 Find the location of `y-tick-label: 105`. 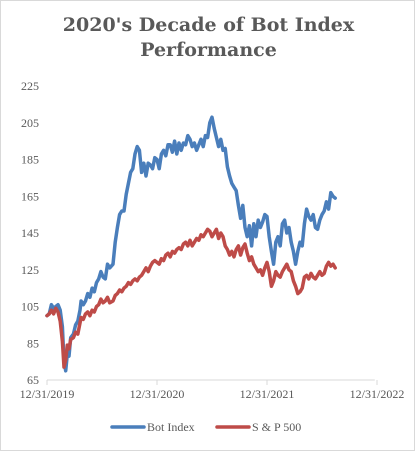

y-tick-label: 105 is located at coordinates (30, 307).